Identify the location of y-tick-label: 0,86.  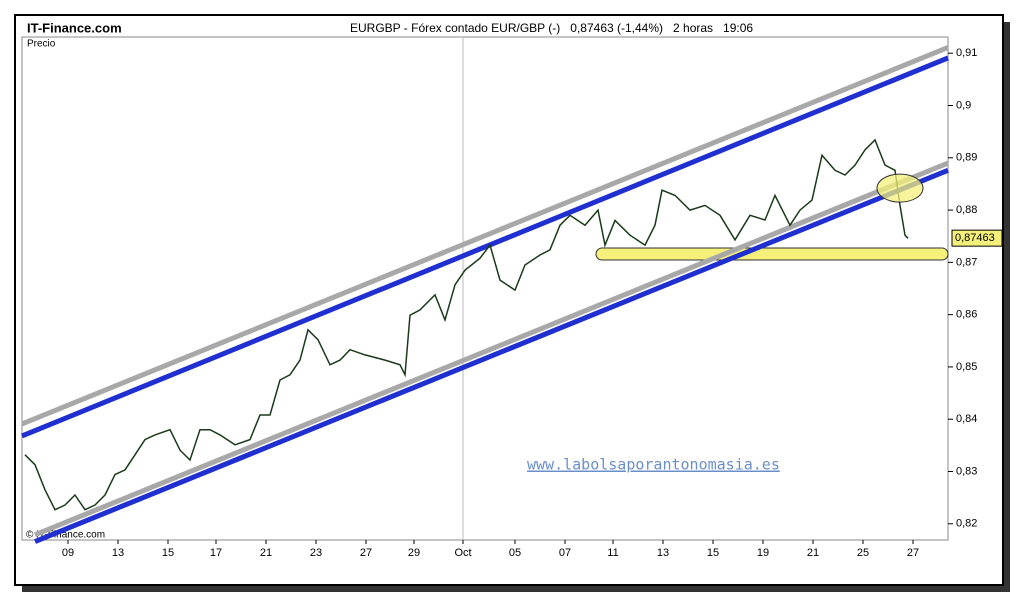
(966, 315).